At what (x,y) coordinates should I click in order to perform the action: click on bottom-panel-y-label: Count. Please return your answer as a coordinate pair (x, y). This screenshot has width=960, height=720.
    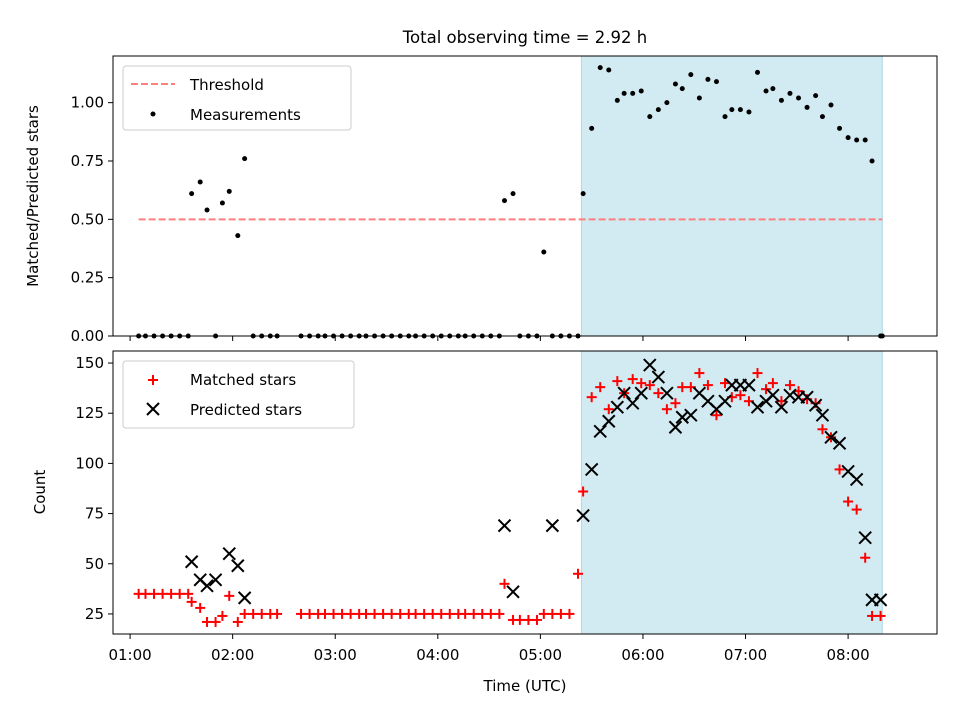
    Looking at the image, I should click on (40, 492).